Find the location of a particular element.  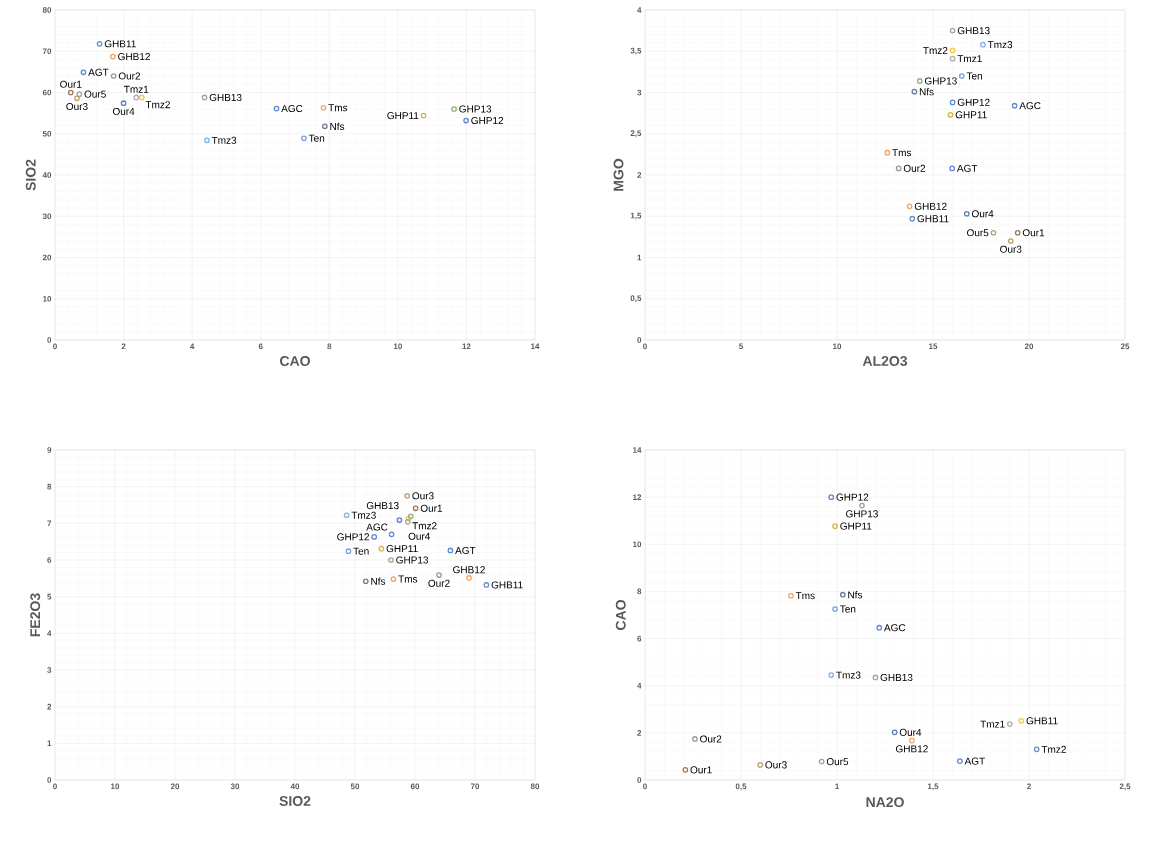

annotation: Ten is located at coordinates (848, 609).